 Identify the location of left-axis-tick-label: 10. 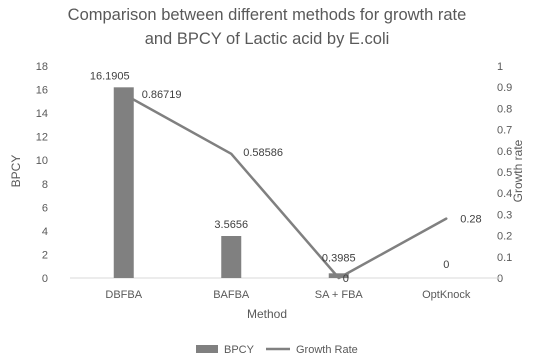
(42, 161).